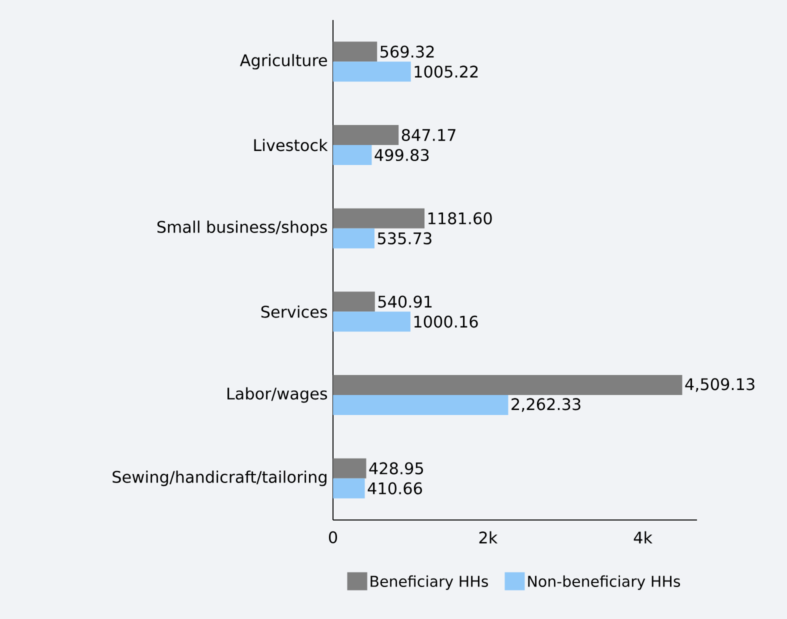  I want to click on y-tick-label: Sewing/handicraft/tailoring, so click(219, 478).